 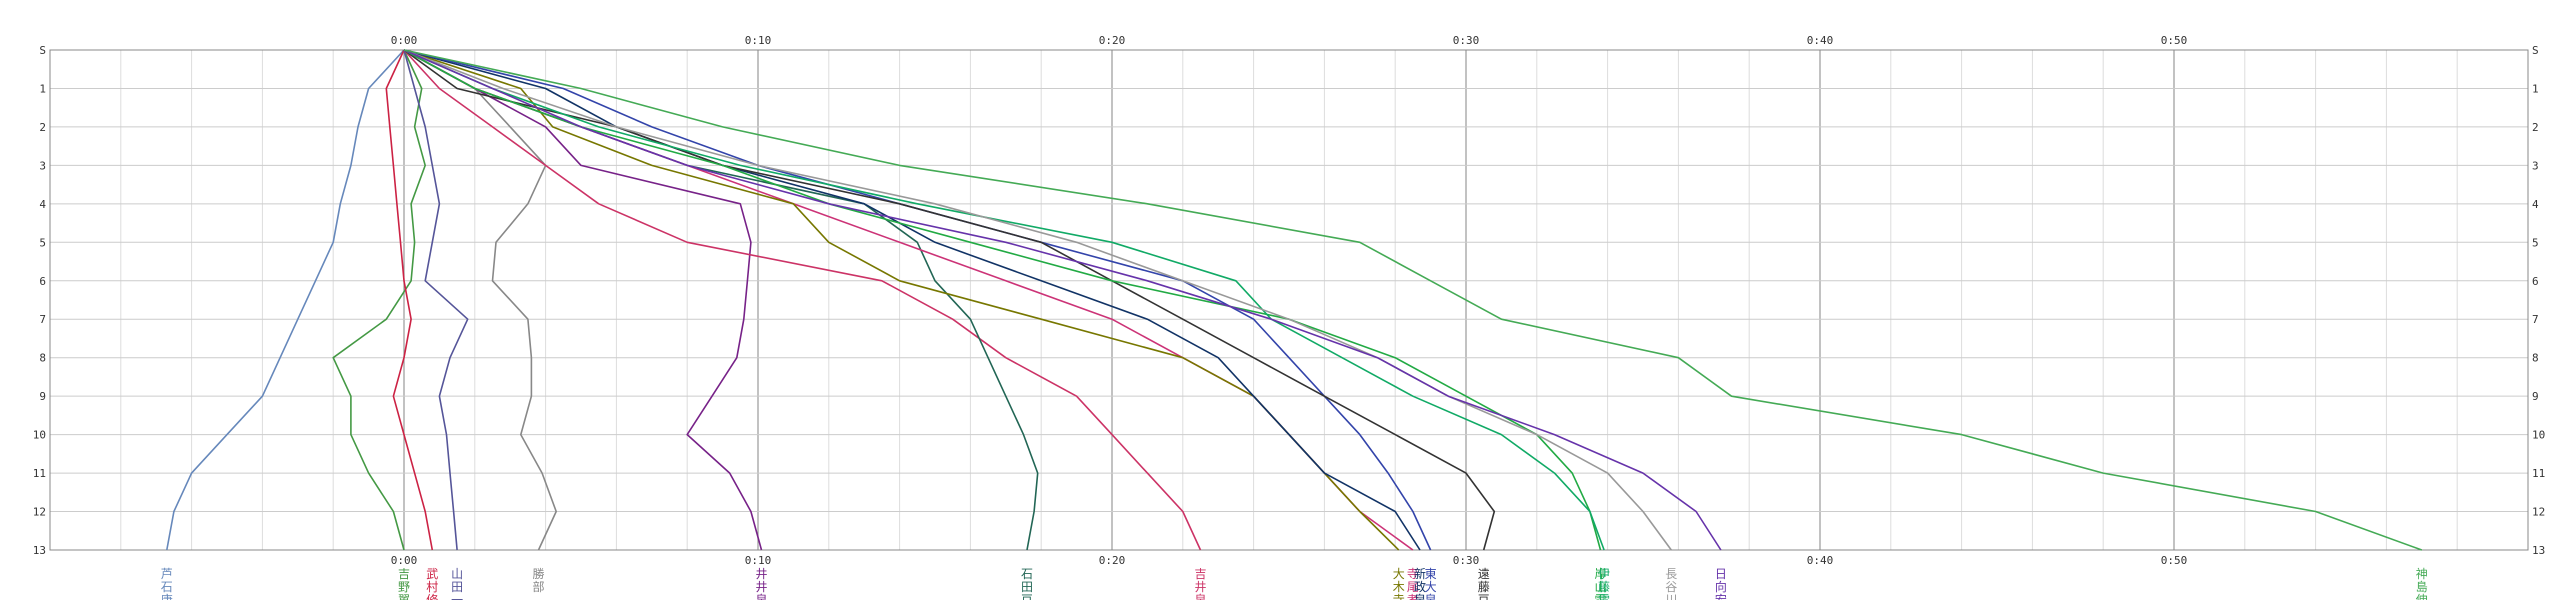 I want to click on x-tick-label-bottom: 0:10, so click(x=758, y=560).